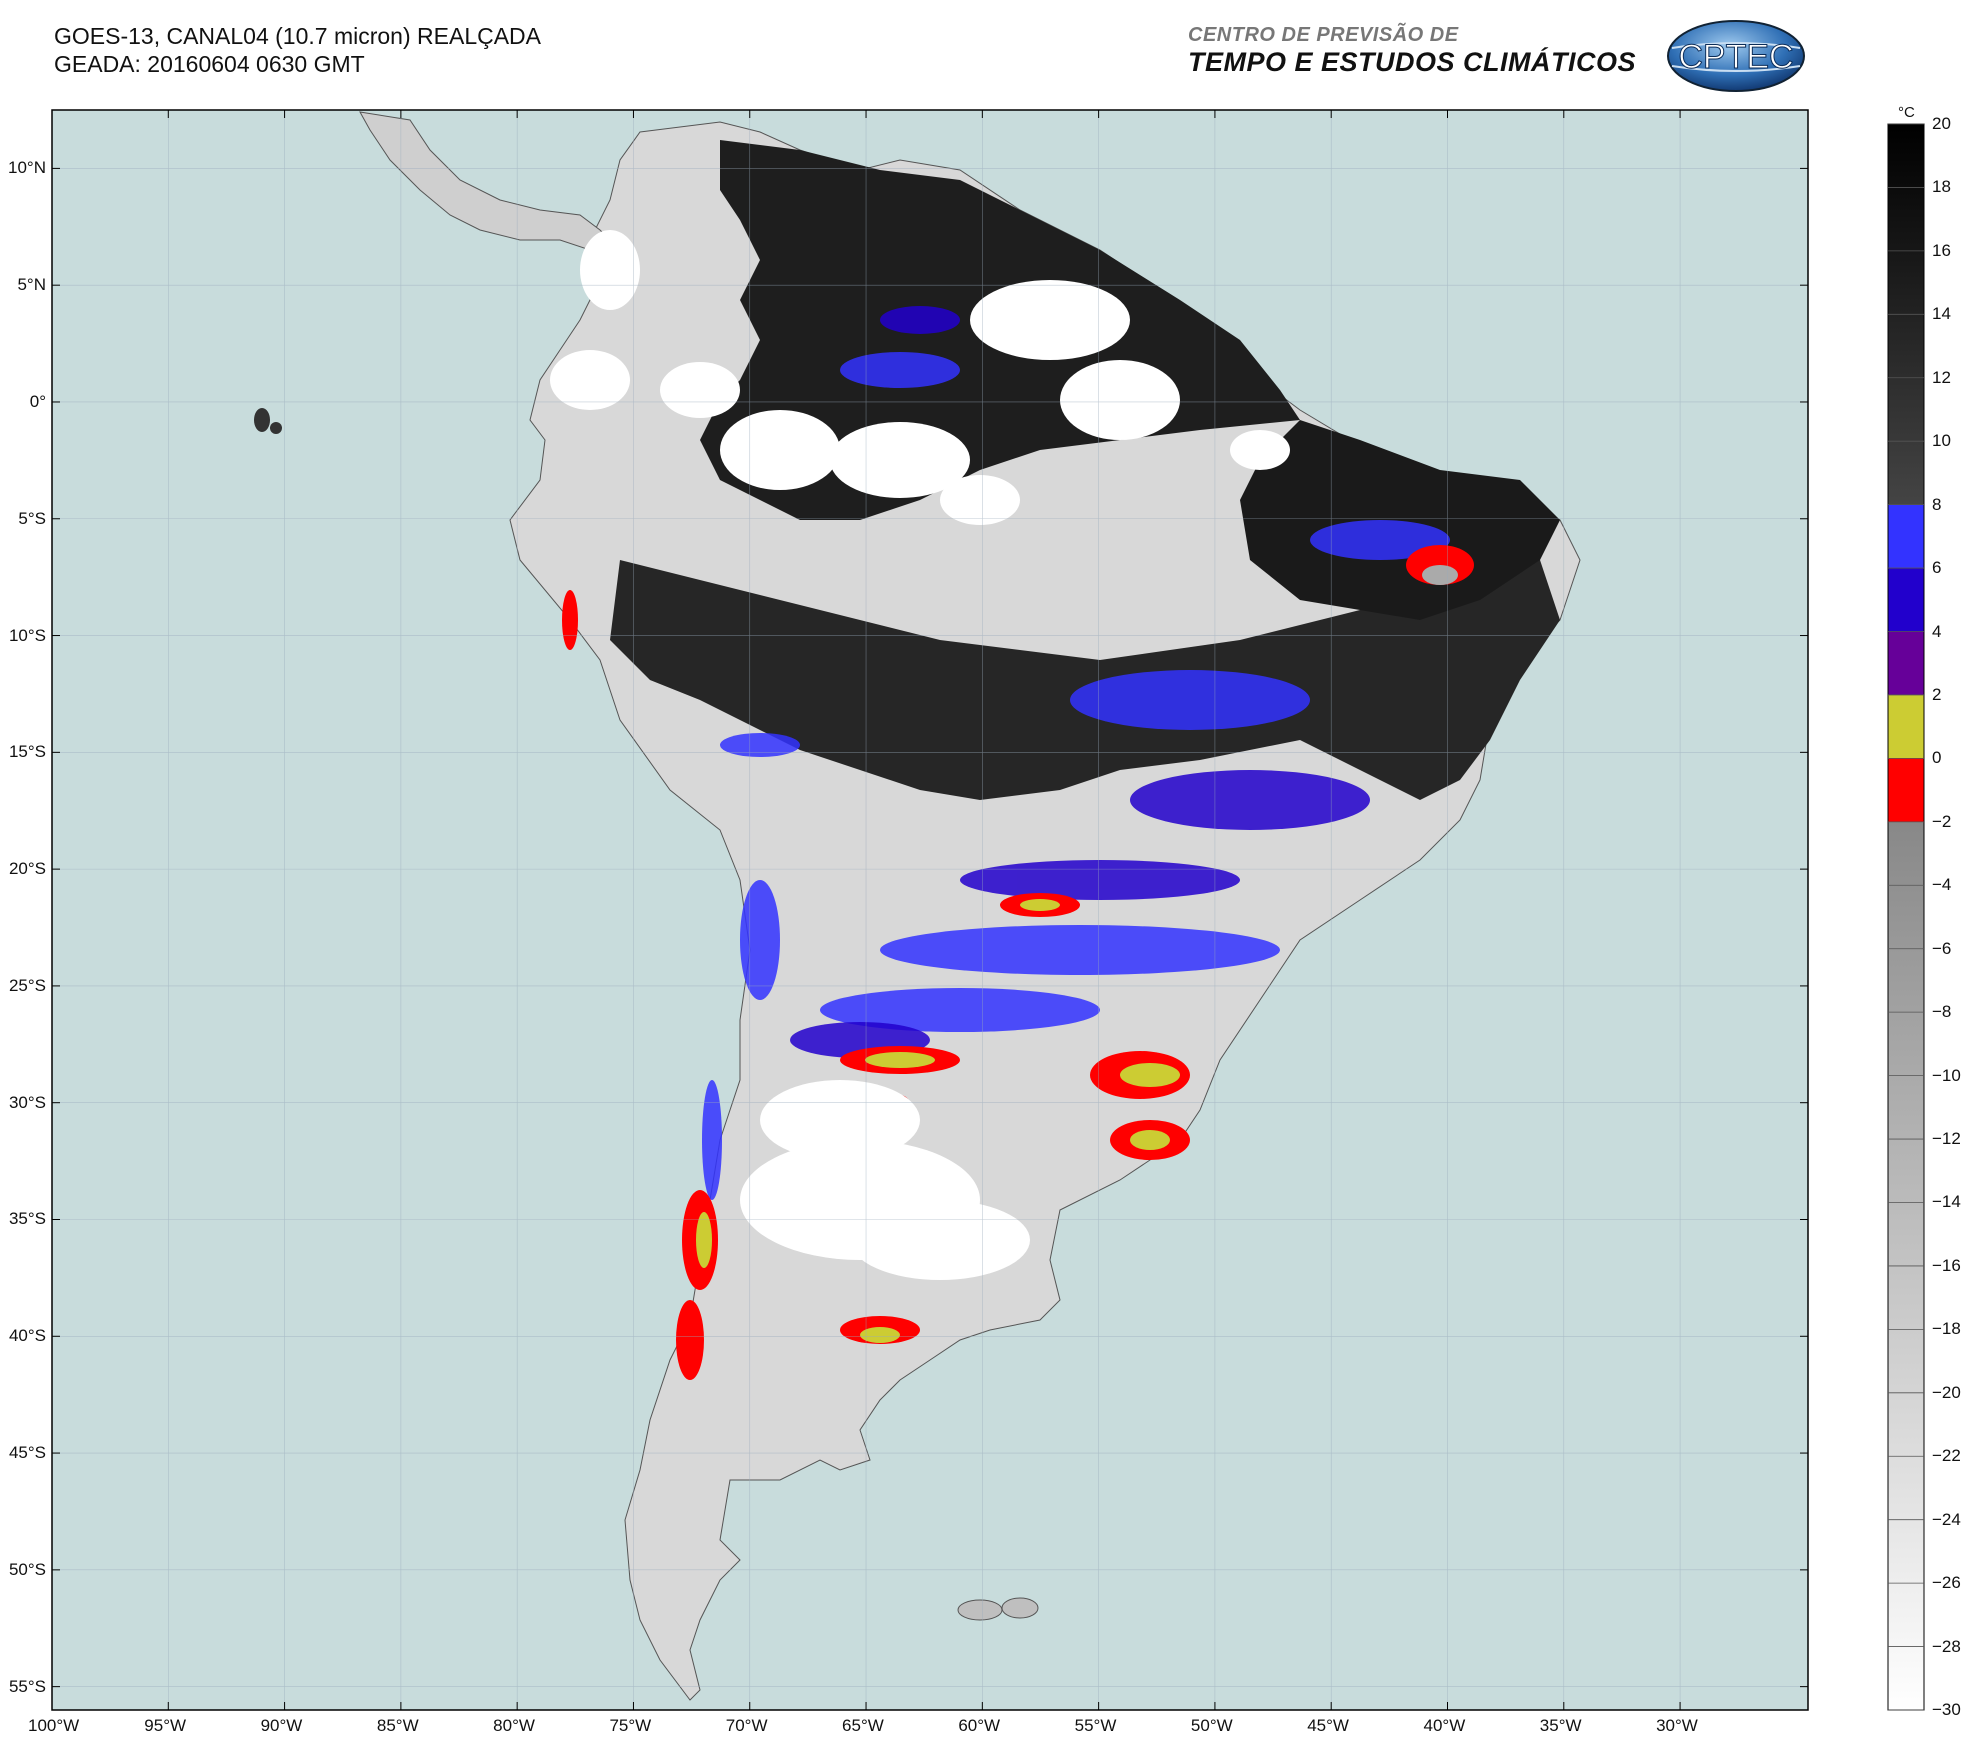  What do you see at coordinates (1412, 62) in the screenshot?
I see `org-name-line2: TEMPO E ESTUDOS CLIMÁTICOS` at bounding box center [1412, 62].